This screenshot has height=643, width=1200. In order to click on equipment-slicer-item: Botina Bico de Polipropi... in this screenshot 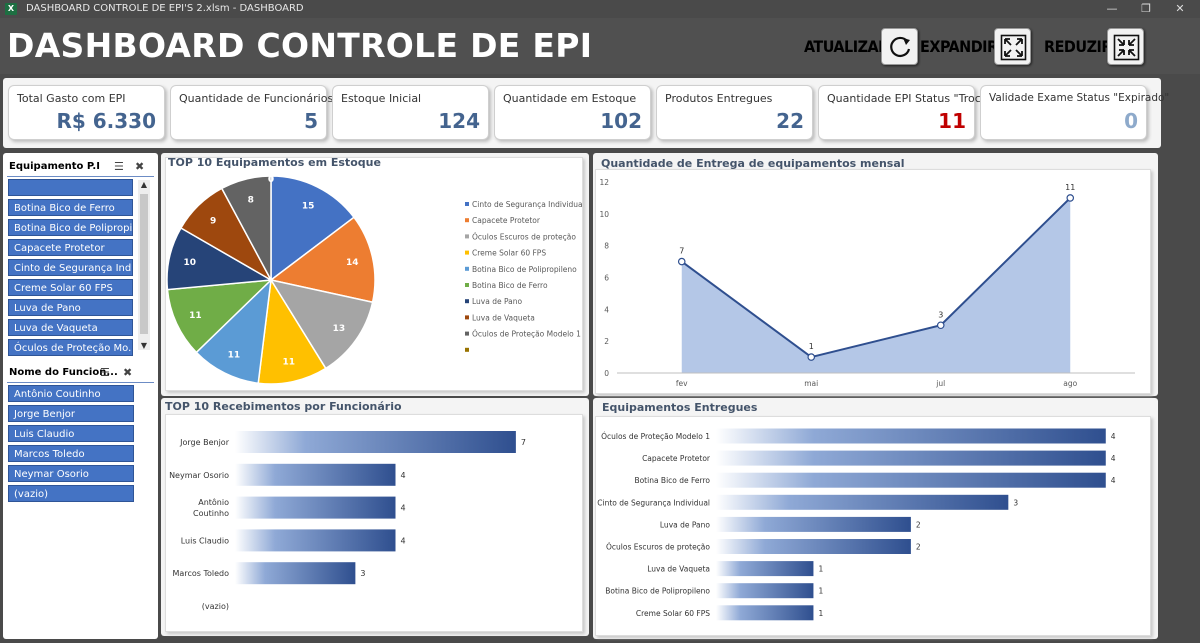, I will do `click(70, 227)`.